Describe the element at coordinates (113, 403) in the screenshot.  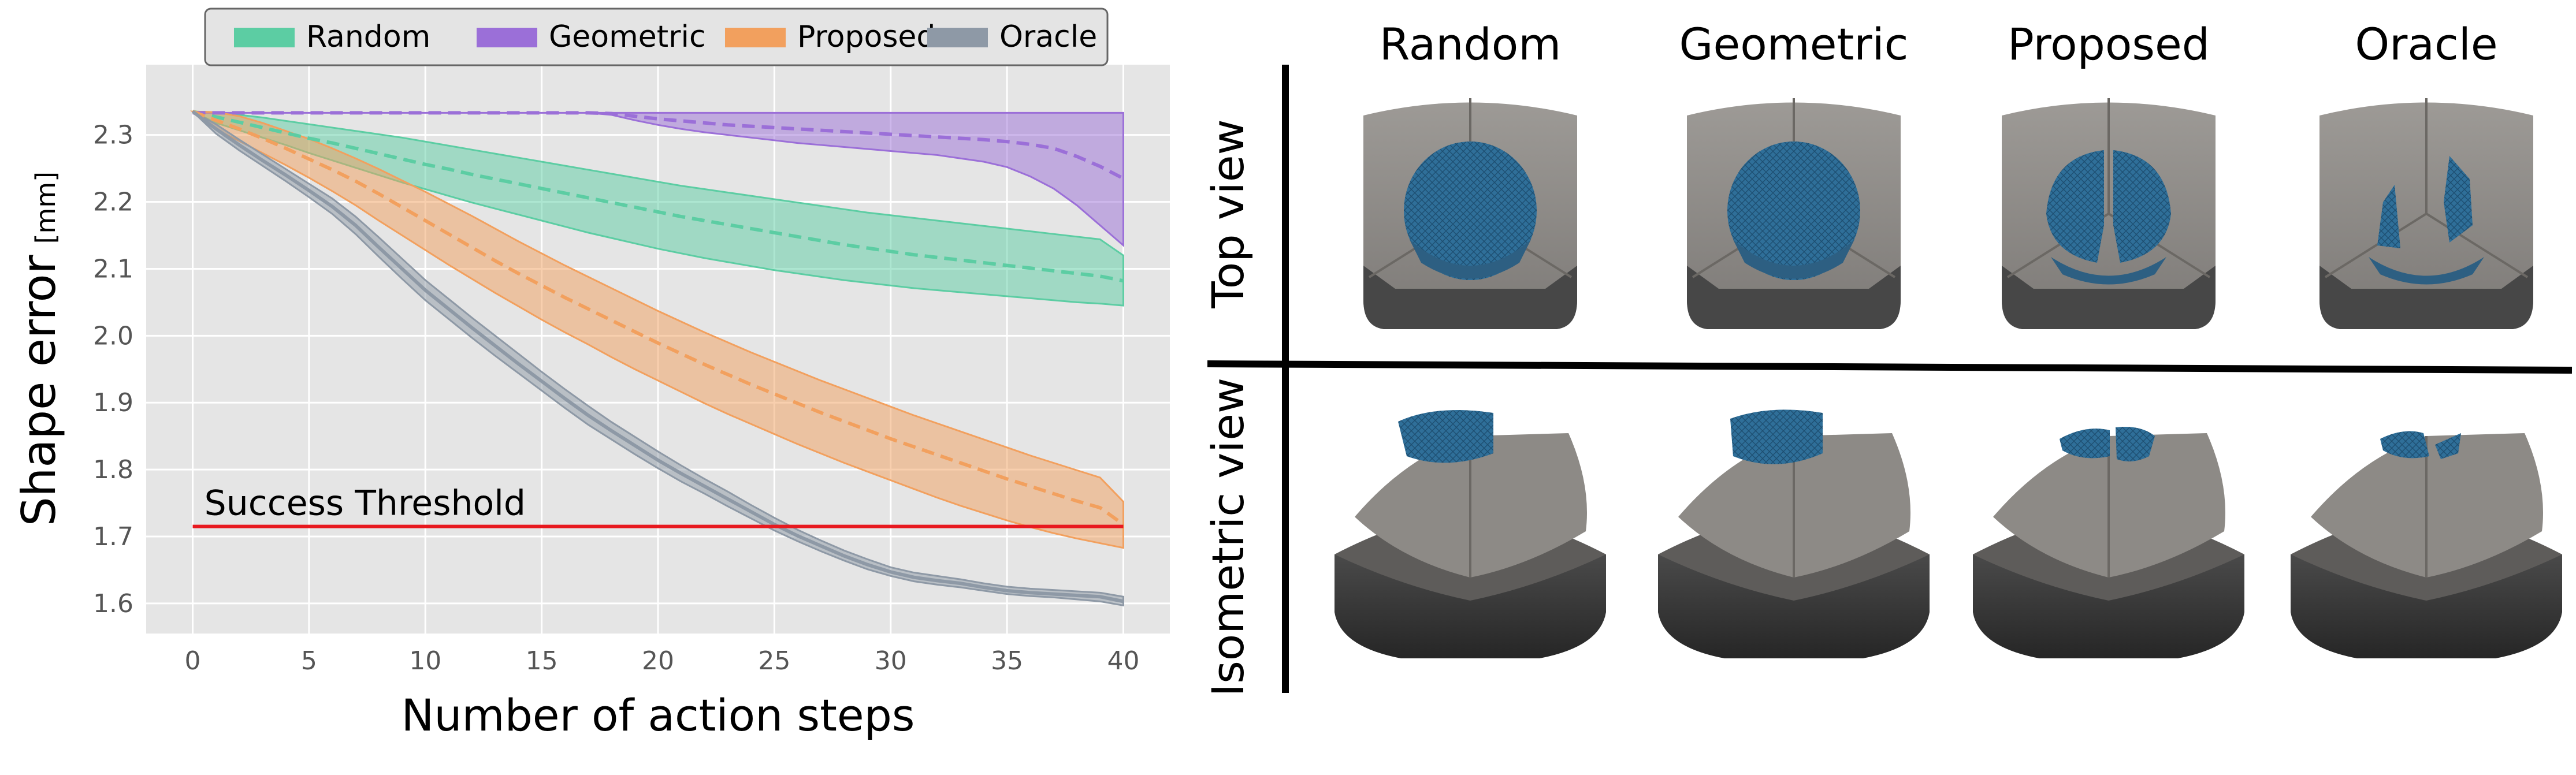
I see `y-tick-label: 1.9` at that location.